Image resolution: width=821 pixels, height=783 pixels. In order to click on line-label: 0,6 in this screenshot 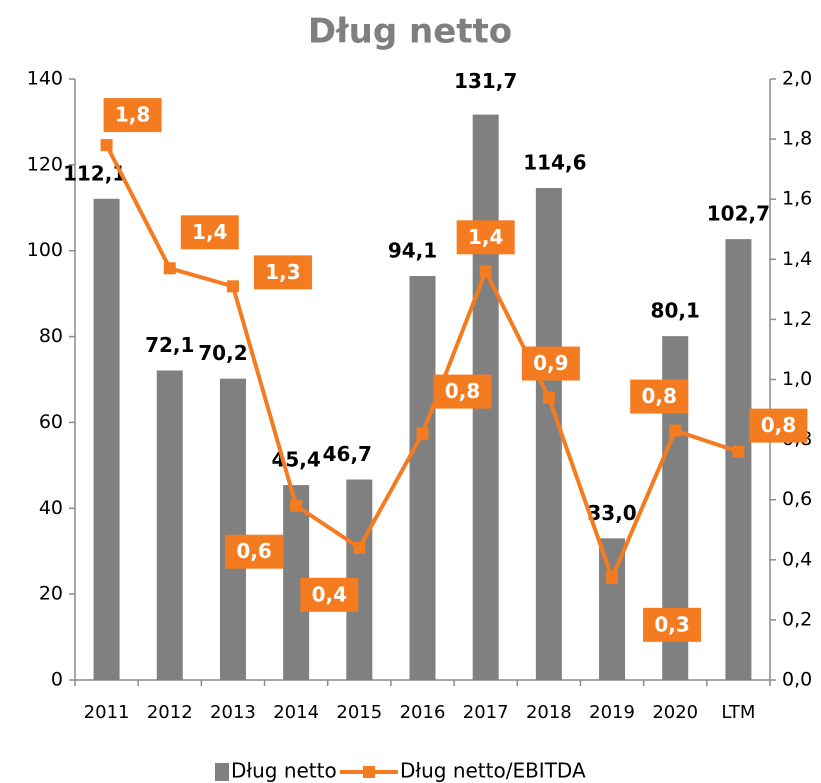, I will do `click(253, 551)`.